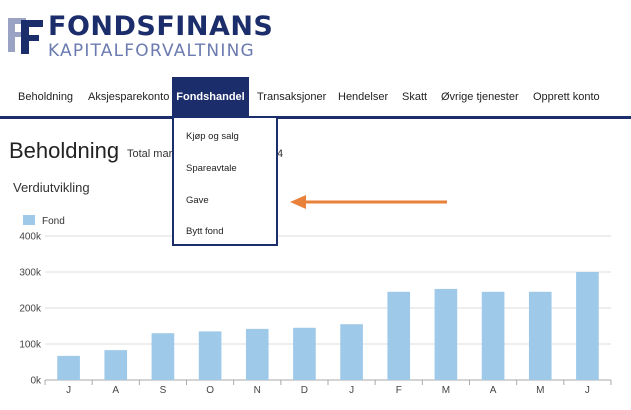  What do you see at coordinates (30, 345) in the screenshot?
I see `y-tick-label: 100k` at bounding box center [30, 345].